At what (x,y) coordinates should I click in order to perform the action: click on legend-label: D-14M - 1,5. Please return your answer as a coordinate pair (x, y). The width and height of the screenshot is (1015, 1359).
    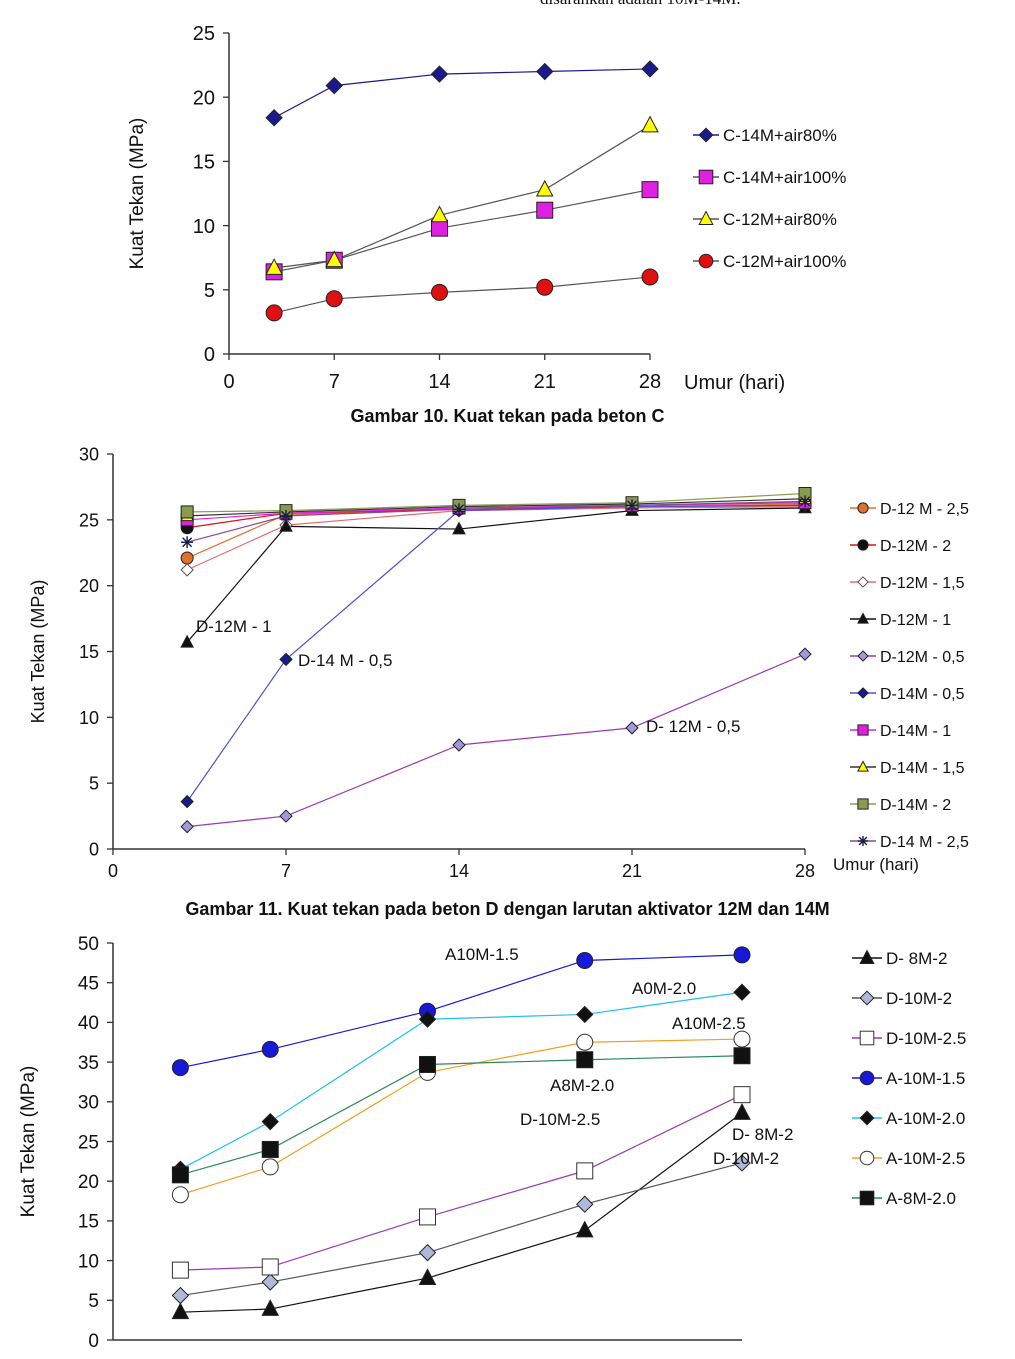
    Looking at the image, I should click on (922, 768).